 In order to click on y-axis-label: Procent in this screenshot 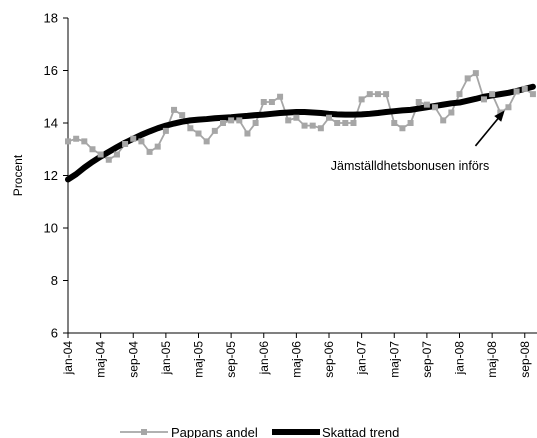, I will do `click(18, 175)`.